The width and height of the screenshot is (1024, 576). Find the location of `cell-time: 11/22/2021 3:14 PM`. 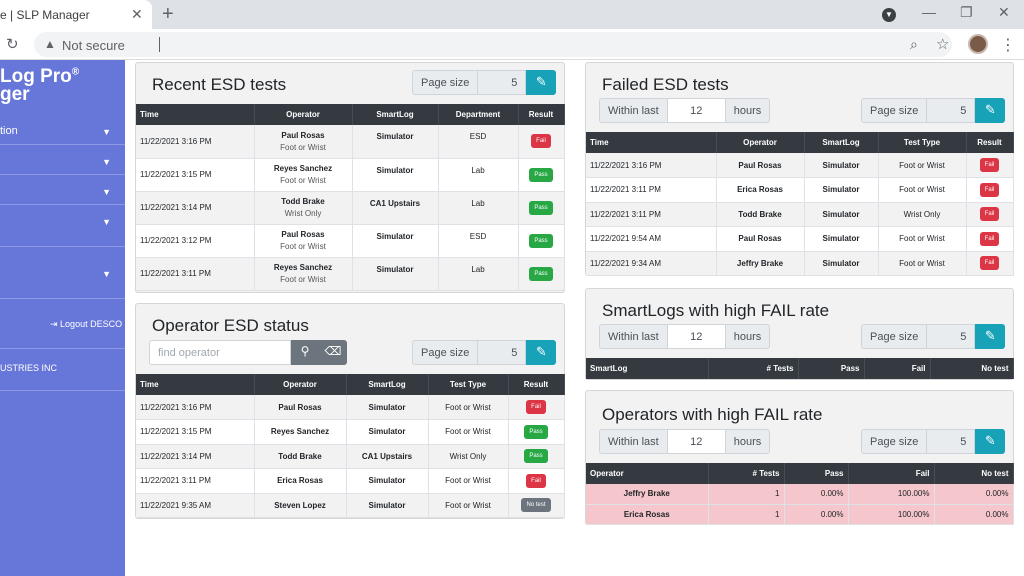

cell-time: 11/22/2021 3:14 PM is located at coordinates (195, 208).